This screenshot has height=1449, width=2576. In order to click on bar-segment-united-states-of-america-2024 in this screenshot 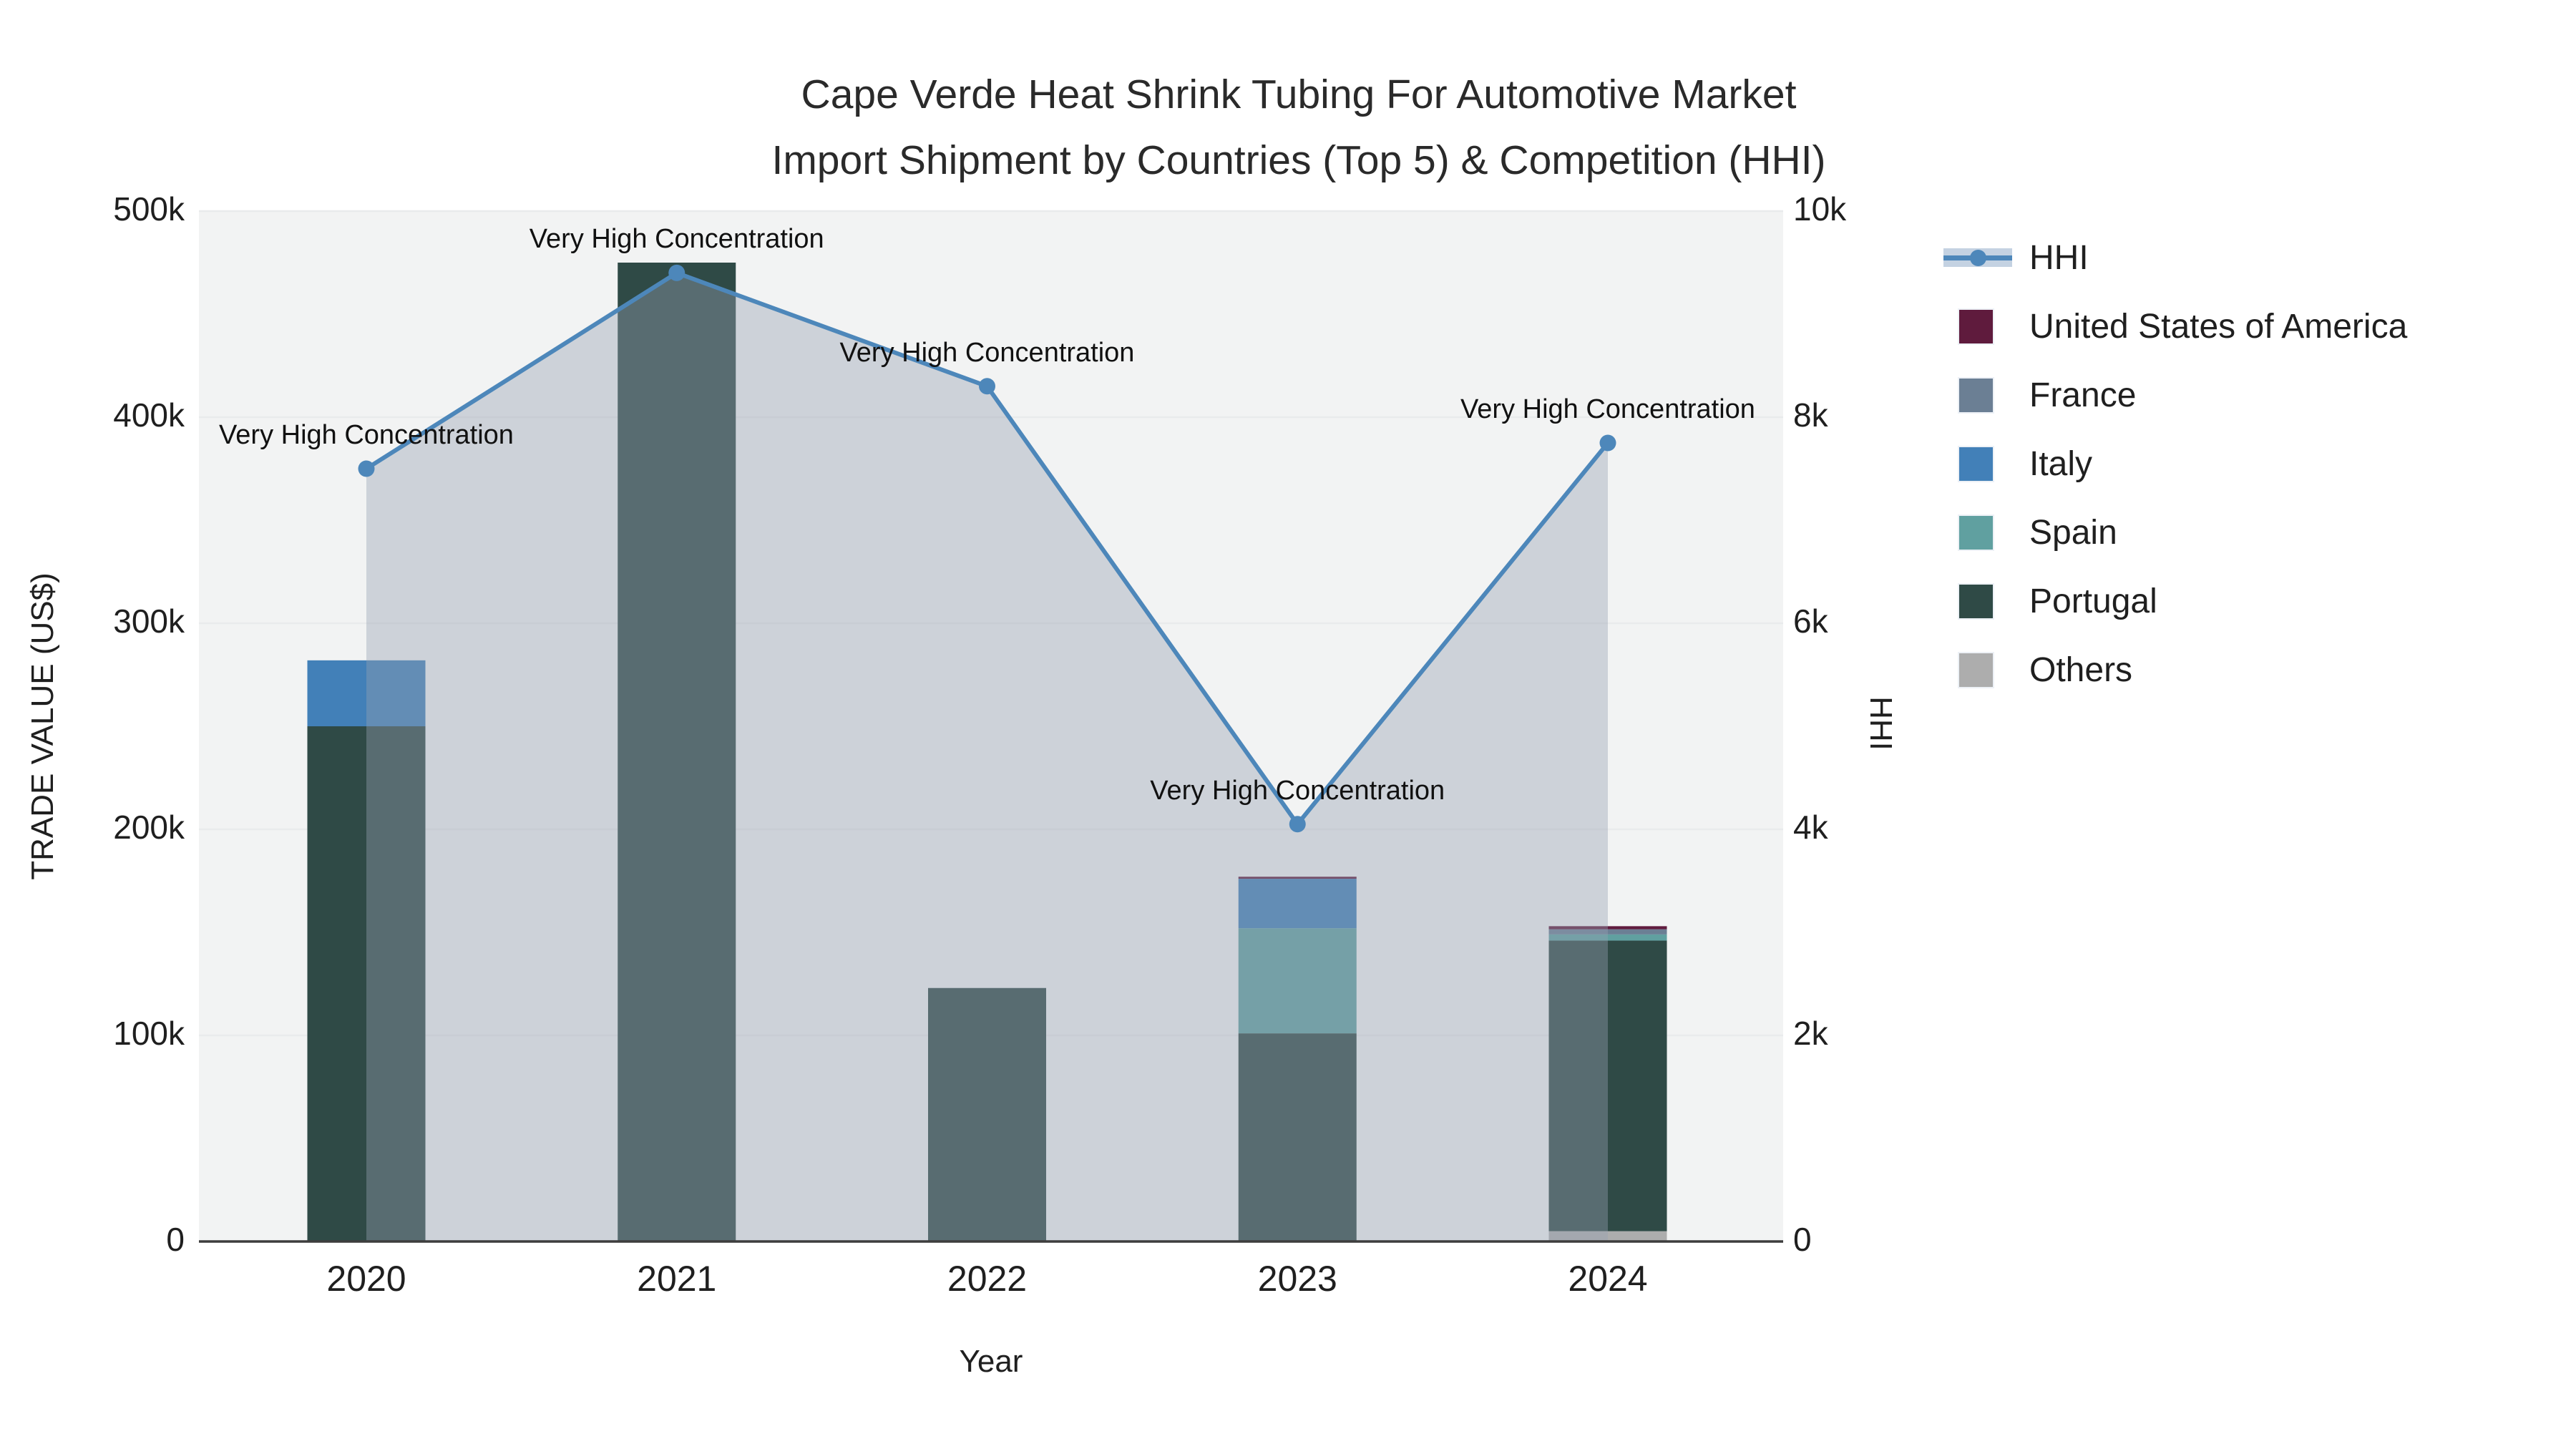, I will do `click(1607, 928)`.